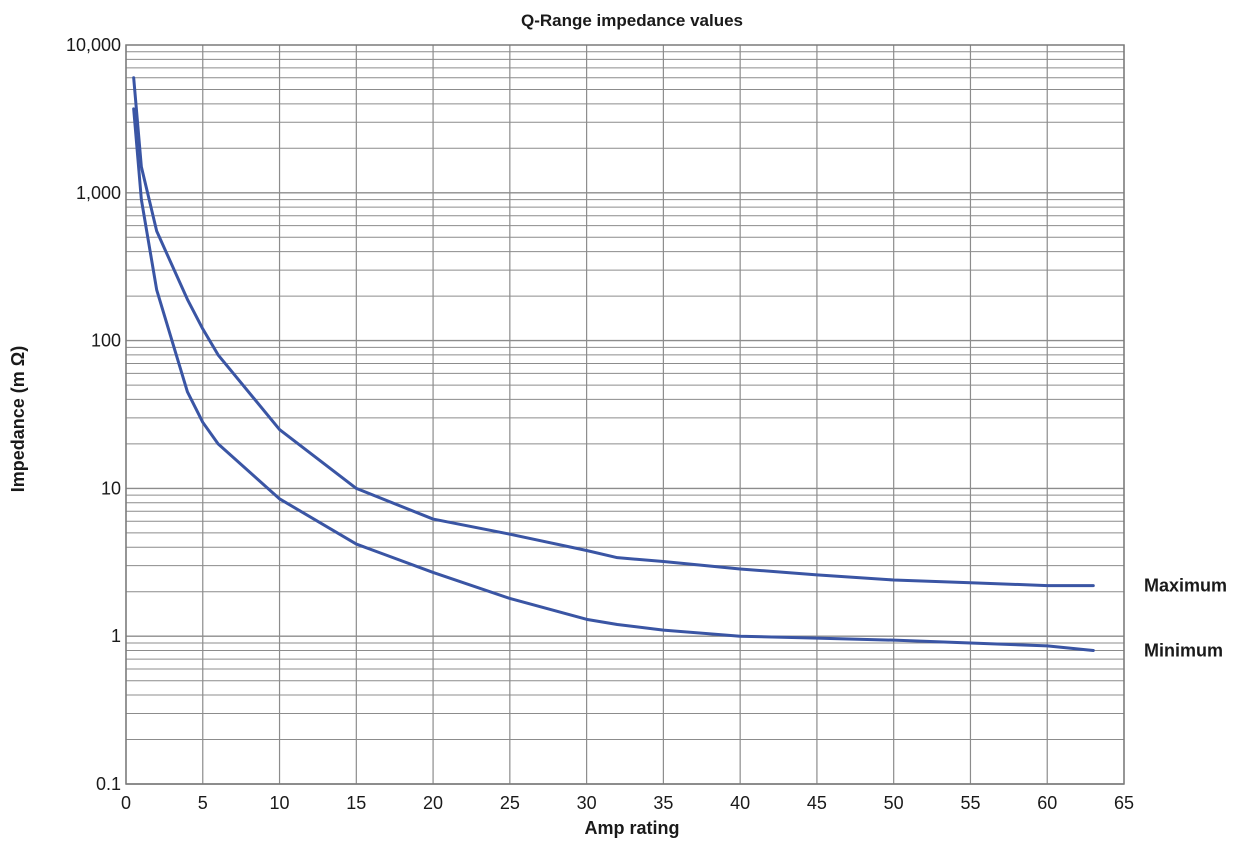  Describe the element at coordinates (627, 803) in the screenshot. I see `x-axis-ticks: 0 5 10 15 20 25 30 35 40 45 50 55 60 65` at that location.